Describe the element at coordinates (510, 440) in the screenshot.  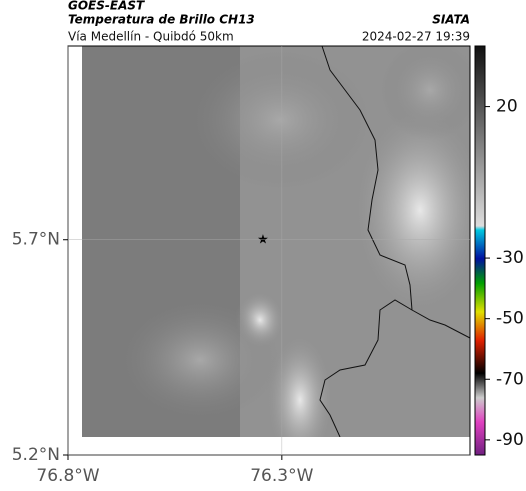
I see `colorbar-tick-label: -90` at that location.